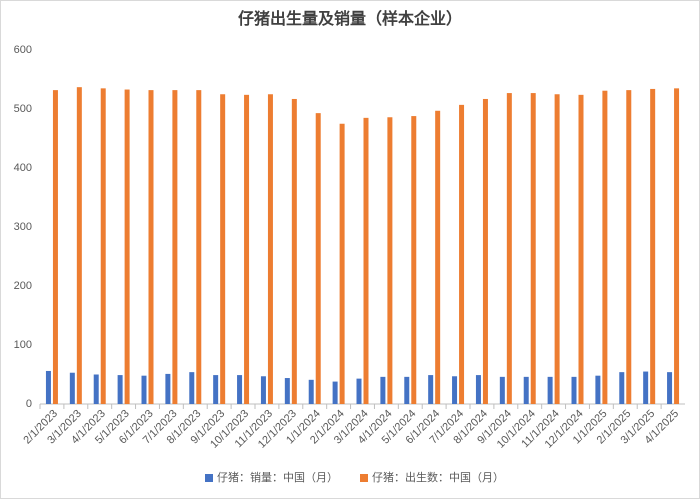  I want to click on y-tick-label: 100, so click(23, 345).